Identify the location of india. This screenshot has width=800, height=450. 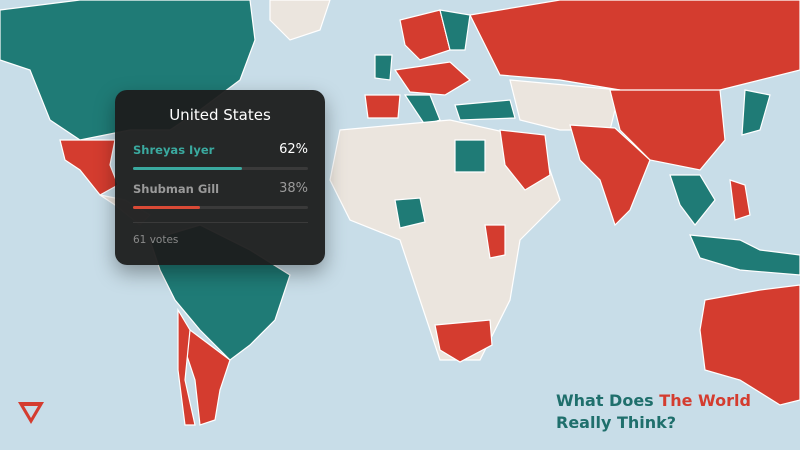
(610, 175).